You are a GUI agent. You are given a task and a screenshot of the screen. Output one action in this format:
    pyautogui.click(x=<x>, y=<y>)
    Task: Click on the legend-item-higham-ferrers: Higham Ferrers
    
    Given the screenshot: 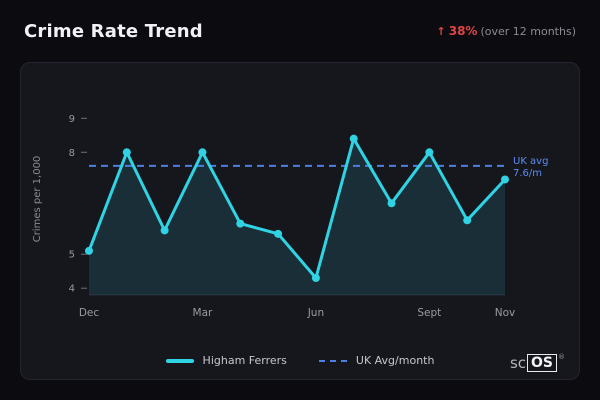 What is the action you would take?
    pyautogui.click(x=226, y=360)
    